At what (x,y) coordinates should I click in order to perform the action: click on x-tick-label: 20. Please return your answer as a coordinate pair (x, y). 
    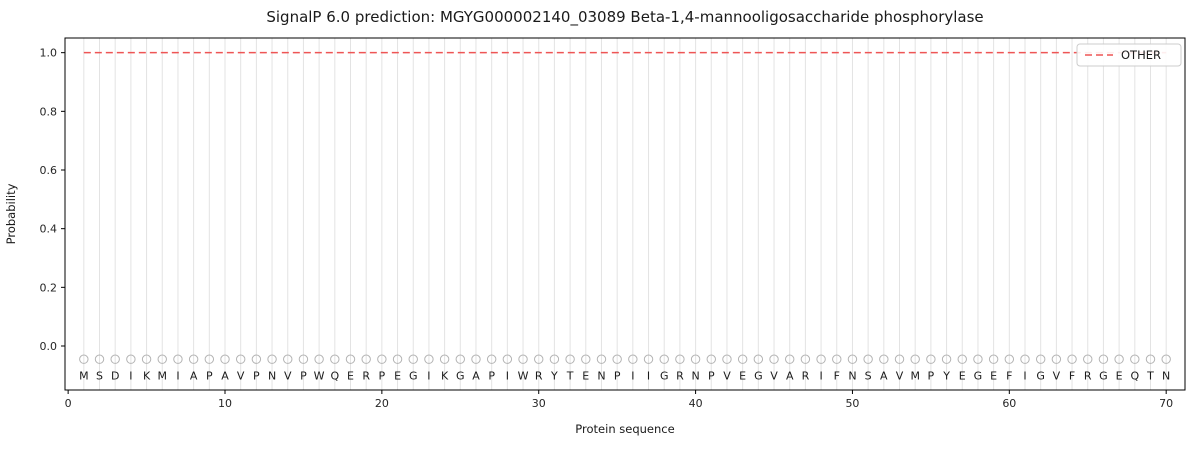
    Looking at the image, I should click on (382, 403).